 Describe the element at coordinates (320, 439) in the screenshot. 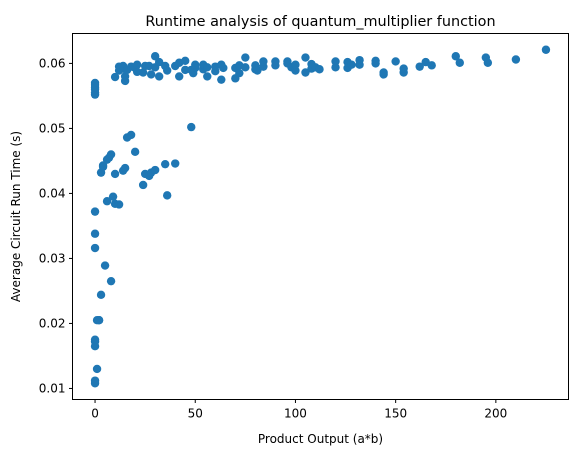

I see `x-axis-label: Product Output (a*b)` at that location.